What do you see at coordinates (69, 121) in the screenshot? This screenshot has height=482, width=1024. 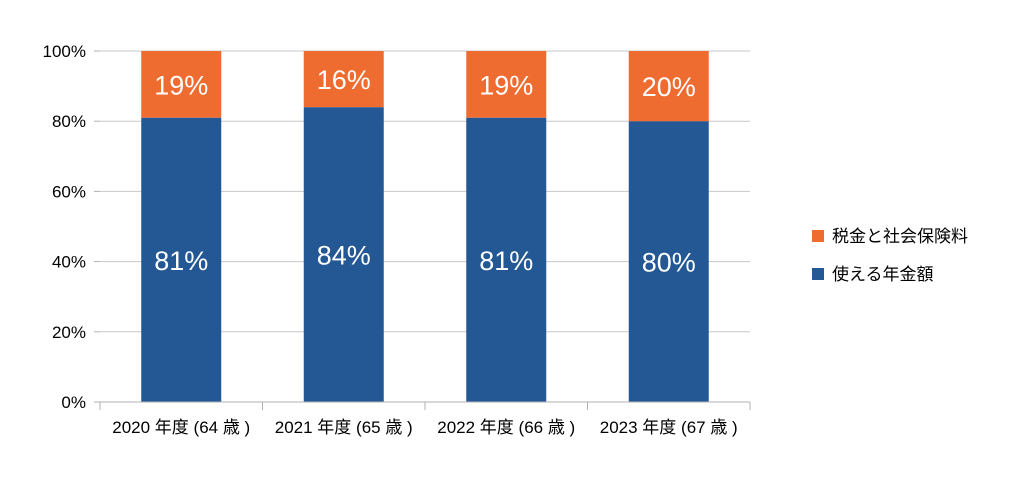 I see `y-tick-label: 80%` at bounding box center [69, 121].